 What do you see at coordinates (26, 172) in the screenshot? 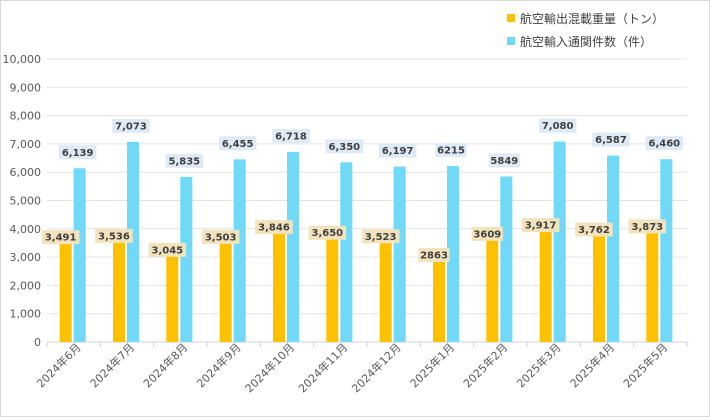
I see `y-tick-label: 6,000` at bounding box center [26, 172].